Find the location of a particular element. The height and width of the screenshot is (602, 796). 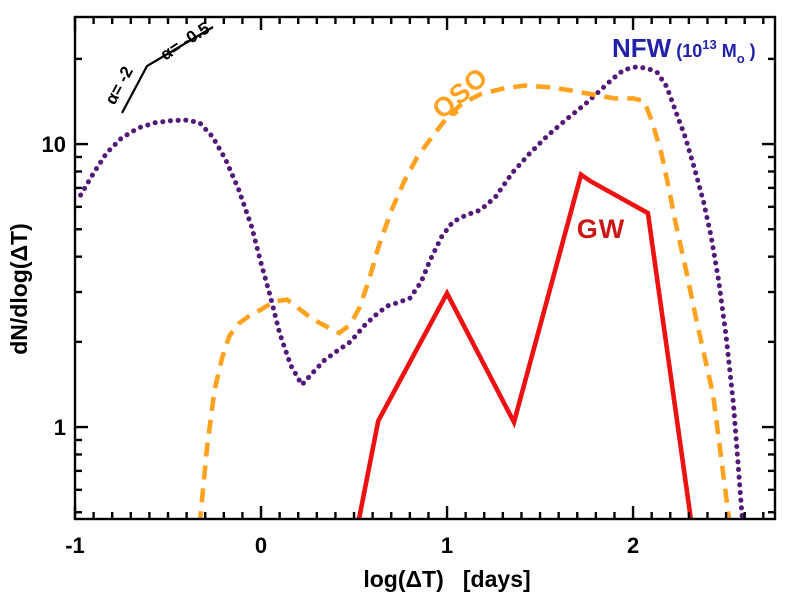

y-tick-label: 1 is located at coordinates (60, 427).